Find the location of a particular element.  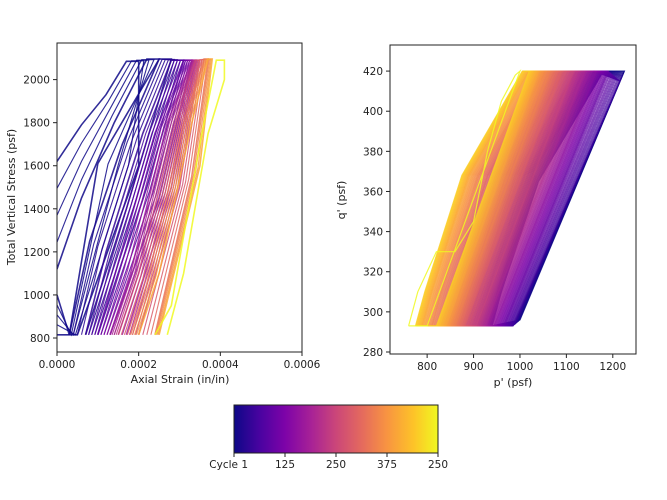

x-tick-label: 0.0000 is located at coordinates (57, 365).